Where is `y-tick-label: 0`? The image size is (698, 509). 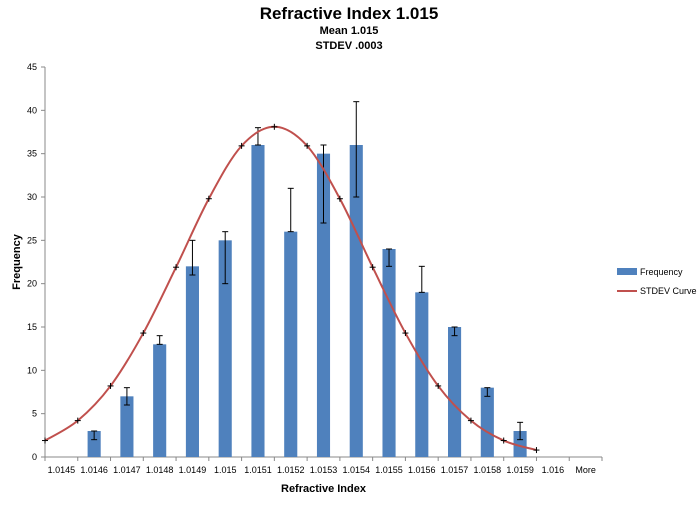
y-tick-label: 0 is located at coordinates (34, 457).